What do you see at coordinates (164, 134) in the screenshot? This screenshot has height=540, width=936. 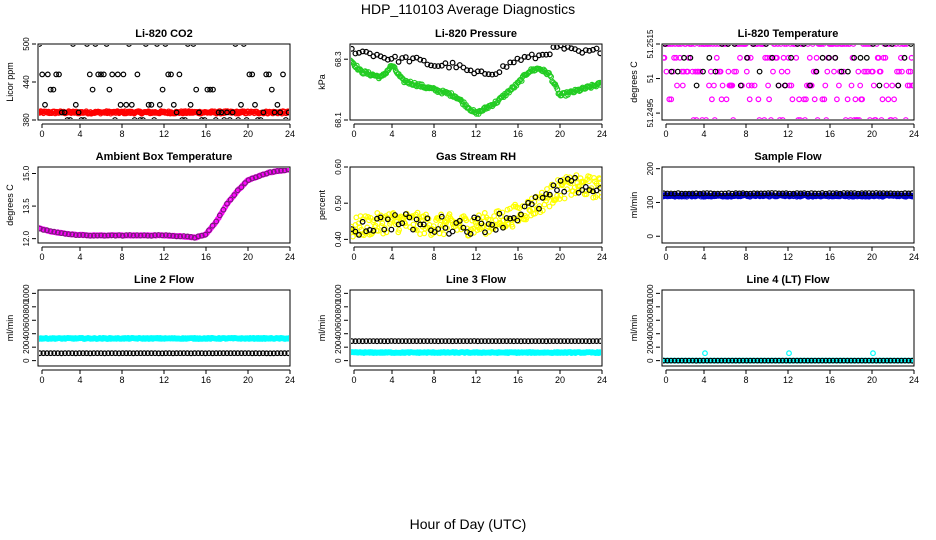 I see `x-tick-label: 12` at bounding box center [164, 134].